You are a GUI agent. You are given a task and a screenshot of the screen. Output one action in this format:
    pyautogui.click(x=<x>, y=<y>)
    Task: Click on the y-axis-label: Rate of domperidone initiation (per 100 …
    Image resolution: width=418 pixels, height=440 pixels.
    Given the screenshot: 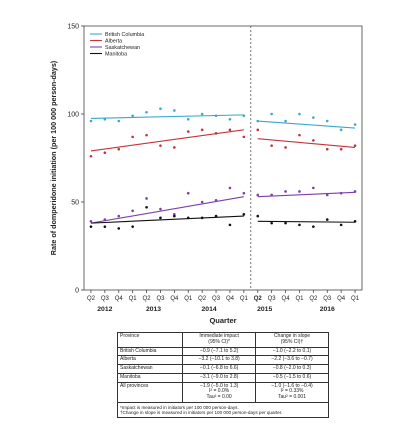 What is the action you would take?
    pyautogui.click(x=53, y=157)
    